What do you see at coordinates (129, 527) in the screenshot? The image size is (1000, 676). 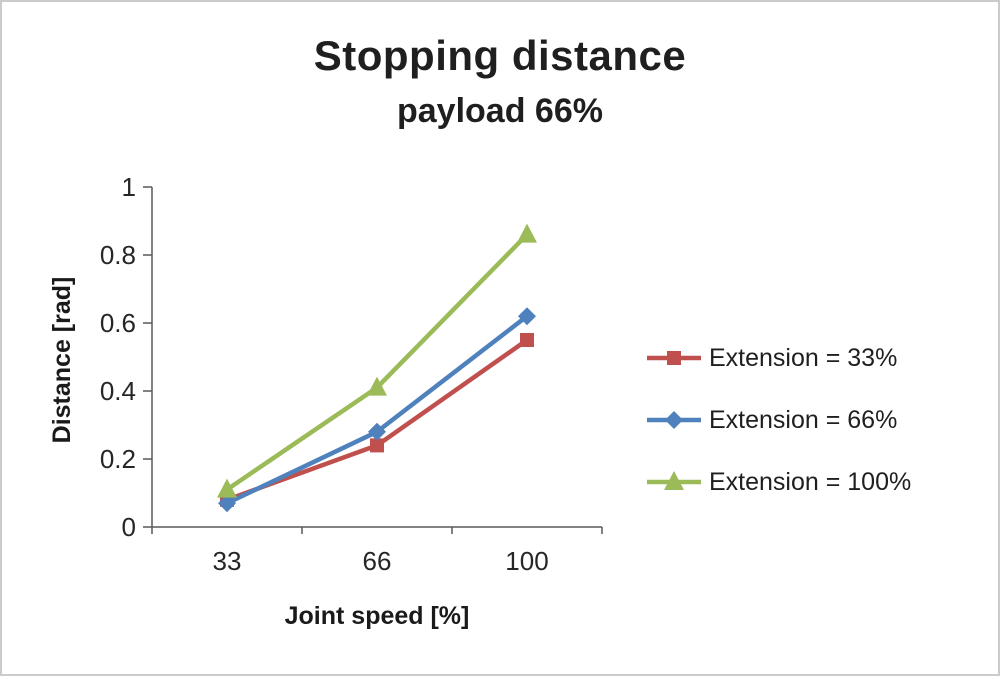 I see `y-tick-label: 0` at bounding box center [129, 527].